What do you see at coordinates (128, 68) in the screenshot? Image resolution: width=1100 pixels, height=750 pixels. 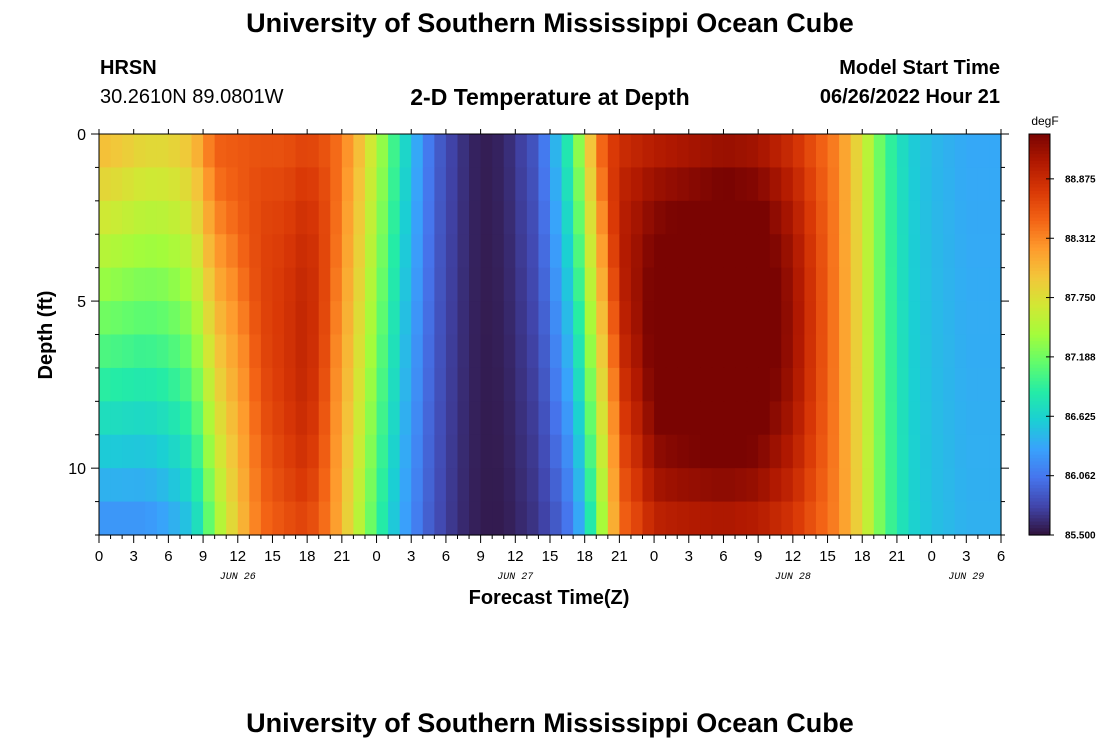 I see `station-name: HRSN` at bounding box center [128, 68].